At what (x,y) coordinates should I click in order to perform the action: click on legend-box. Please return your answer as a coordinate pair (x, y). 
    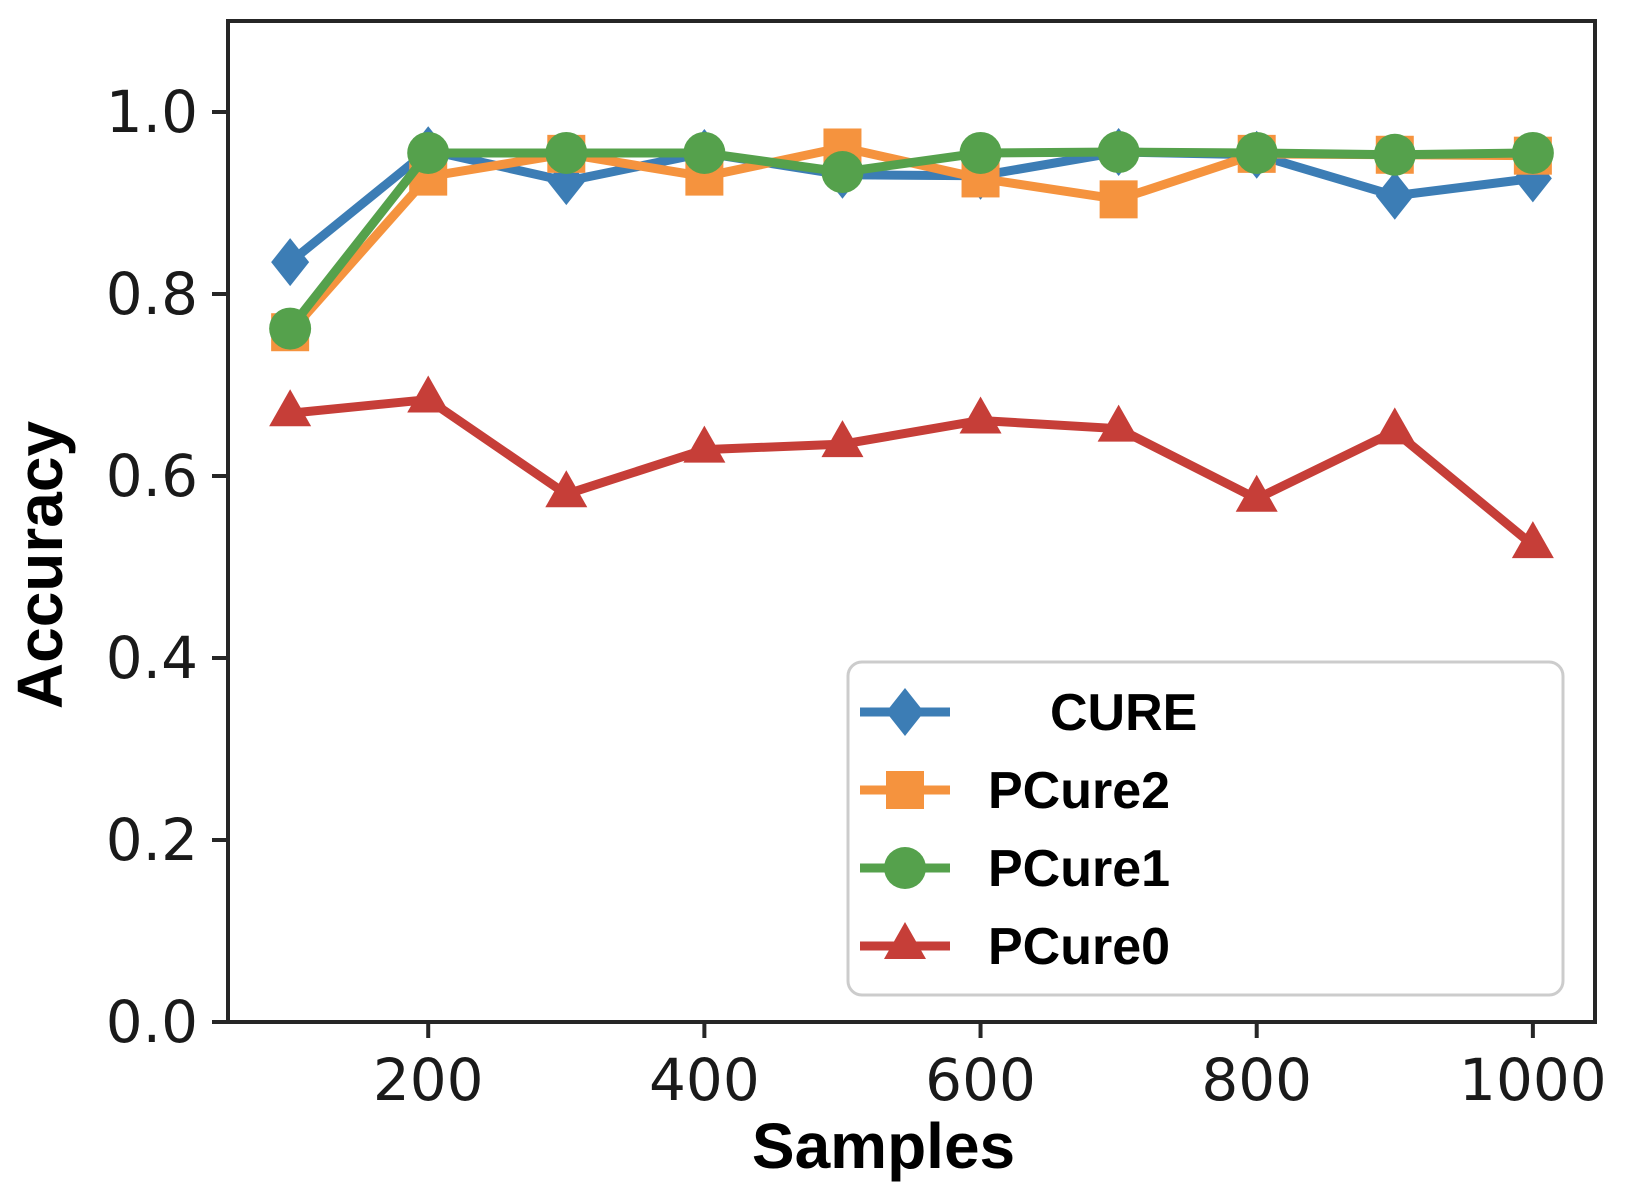
    Looking at the image, I should click on (1205, 828).